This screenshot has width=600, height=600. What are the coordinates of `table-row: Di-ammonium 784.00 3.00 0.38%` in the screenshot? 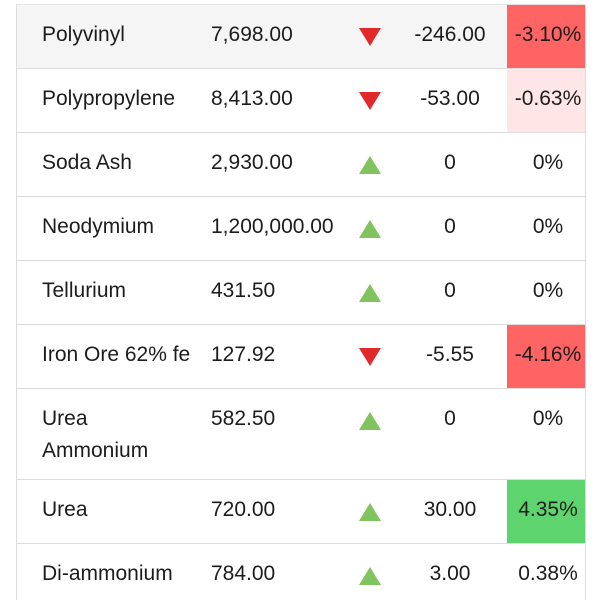 It's located at (301, 571).